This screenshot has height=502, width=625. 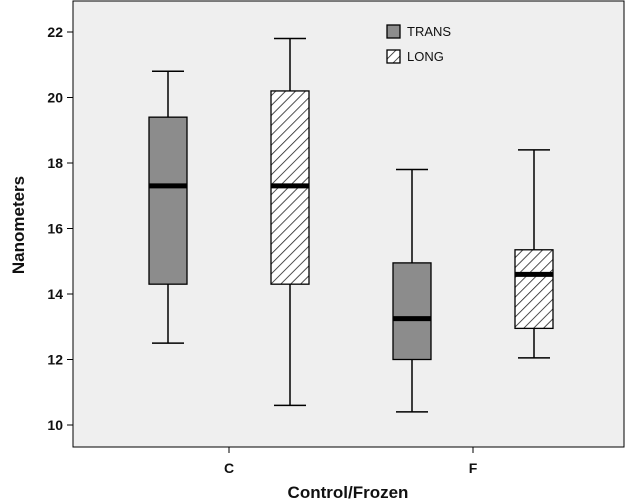 I want to click on y-axis-title: Nanometers, so click(x=18, y=225).